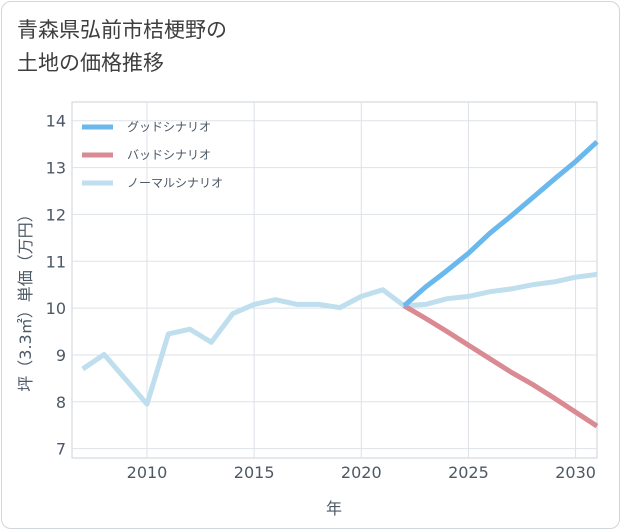 This screenshot has width=621, height=530. I want to click on x-tick-label: 2020, so click(361, 472).